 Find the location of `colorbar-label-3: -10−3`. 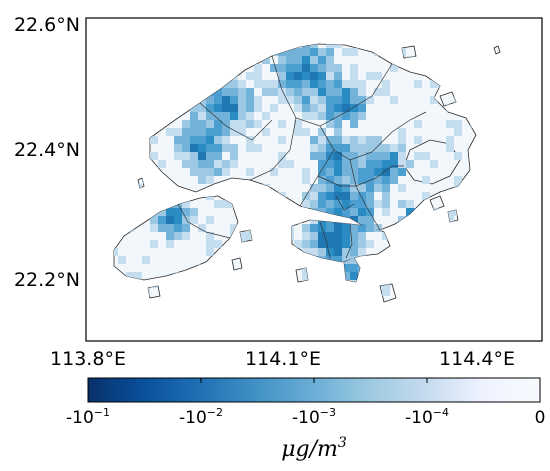

colorbar-label-3: -10−3 is located at coordinates (314, 417).